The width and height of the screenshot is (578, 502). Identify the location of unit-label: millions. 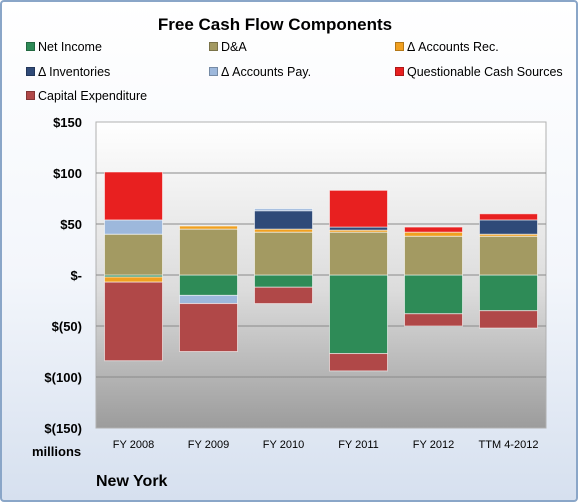
(57, 451).